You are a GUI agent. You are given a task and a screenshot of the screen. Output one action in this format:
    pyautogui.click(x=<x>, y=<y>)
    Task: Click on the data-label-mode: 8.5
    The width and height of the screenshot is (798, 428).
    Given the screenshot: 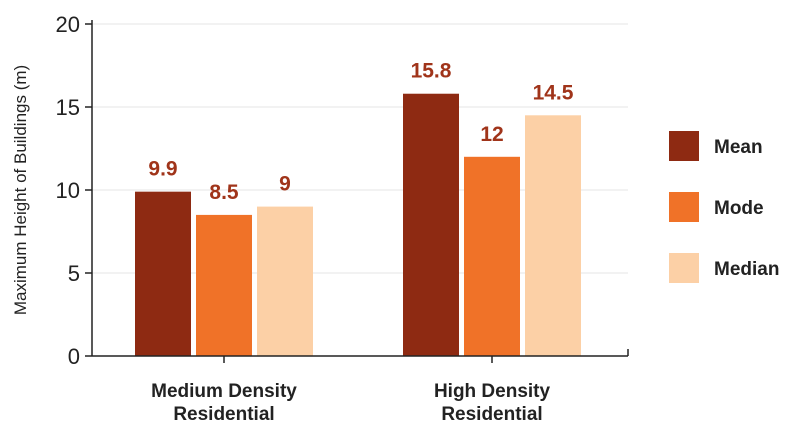 What is the action you would take?
    pyautogui.click(x=224, y=192)
    